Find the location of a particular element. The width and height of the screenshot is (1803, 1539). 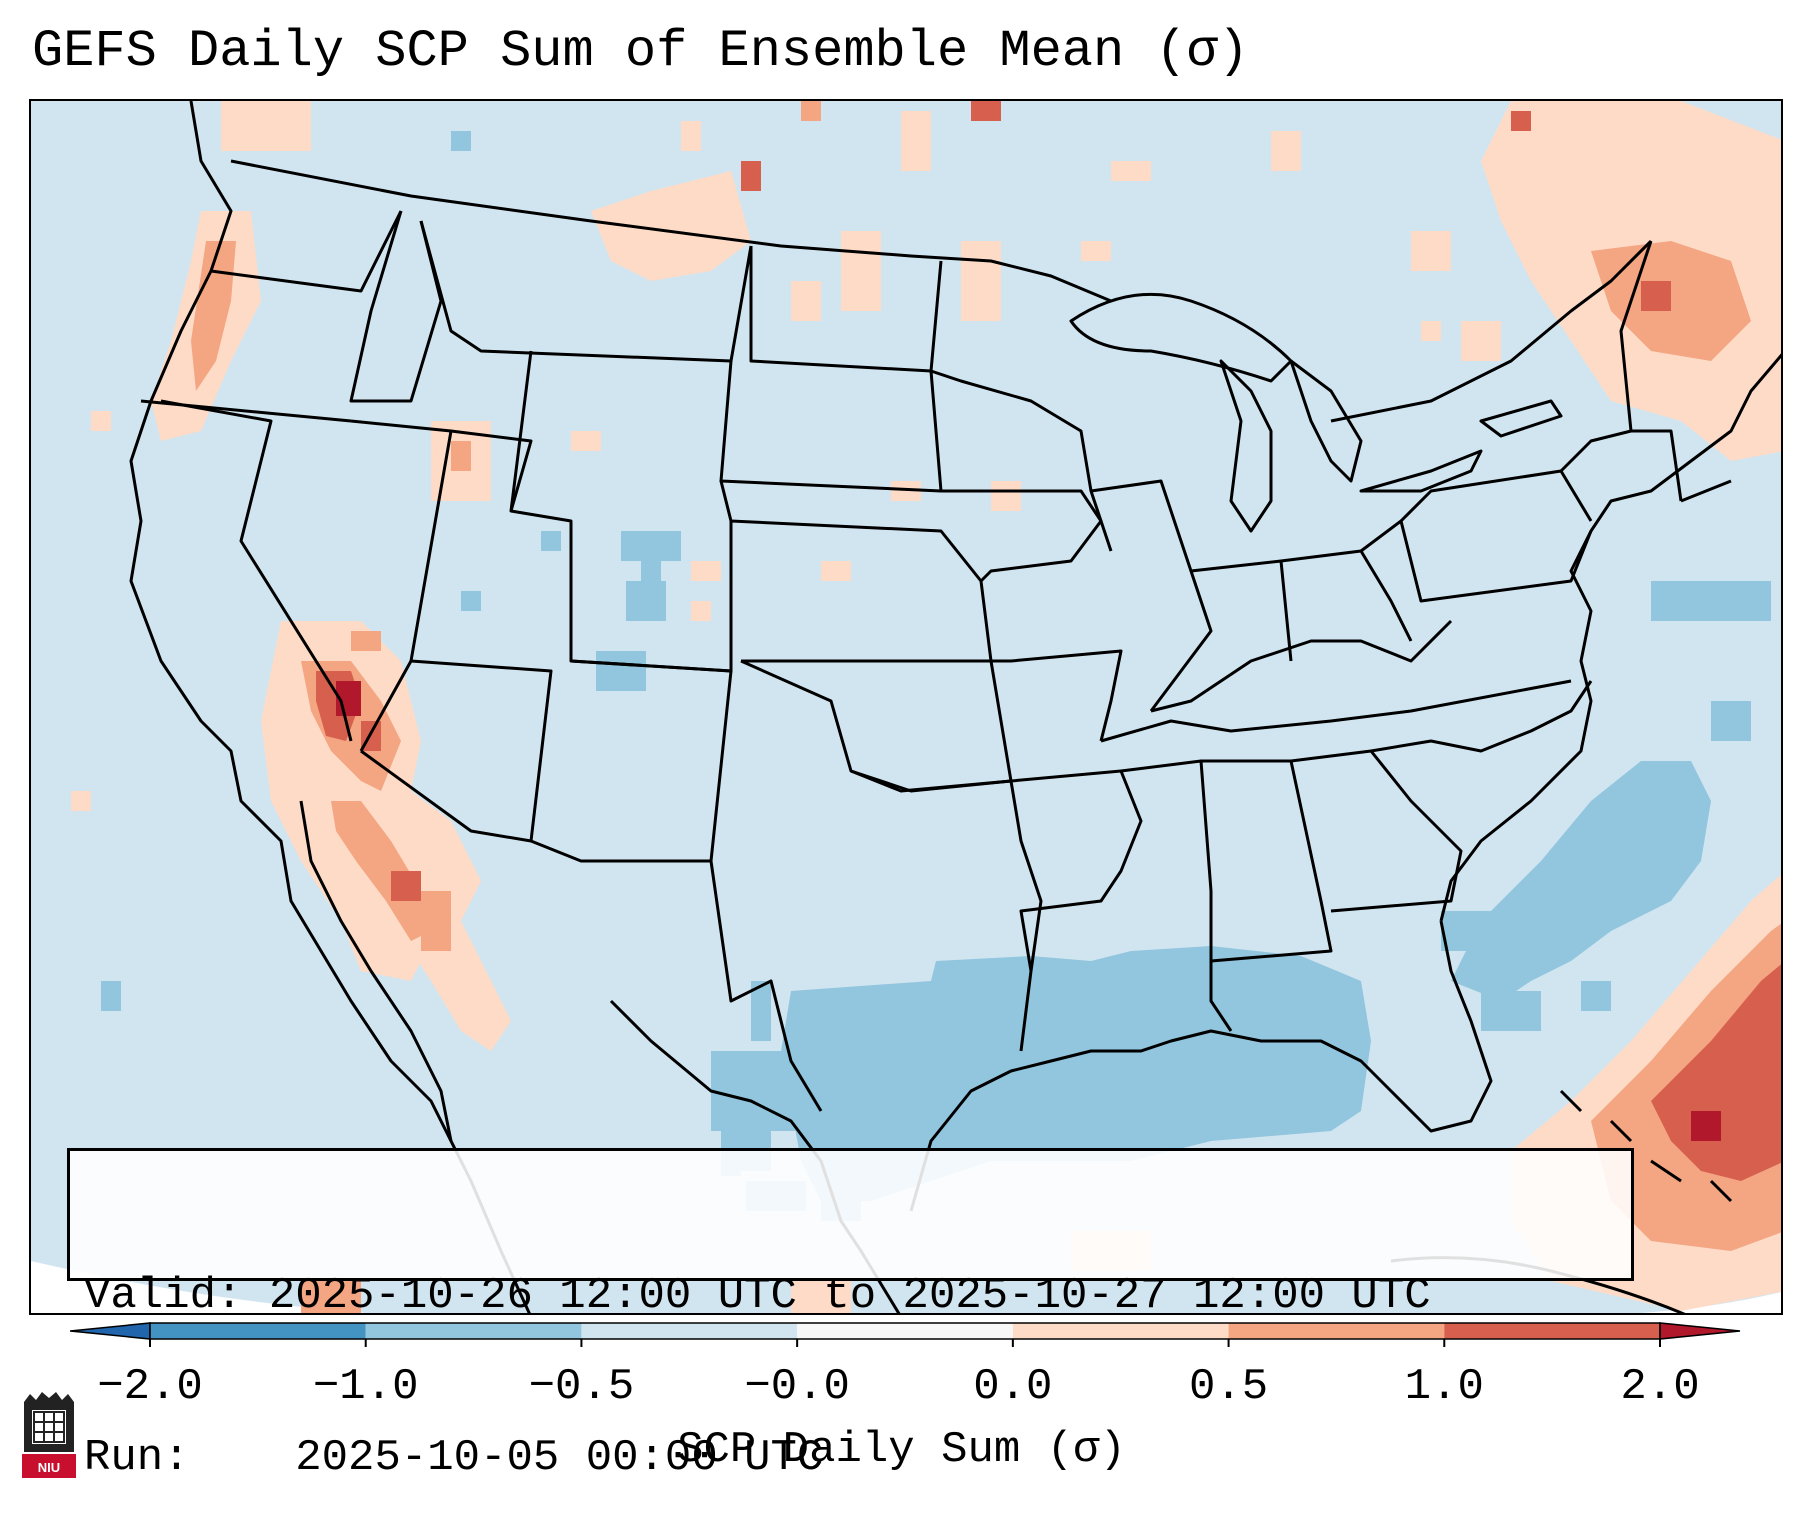

colorbar-bins is located at coordinates (905, 1331).